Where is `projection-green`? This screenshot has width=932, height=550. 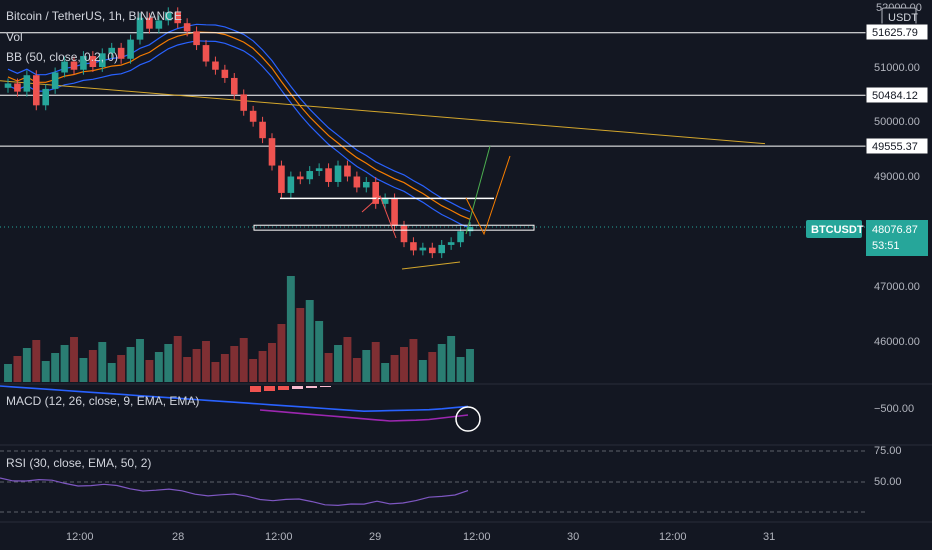
projection-green is located at coordinates (478, 190).